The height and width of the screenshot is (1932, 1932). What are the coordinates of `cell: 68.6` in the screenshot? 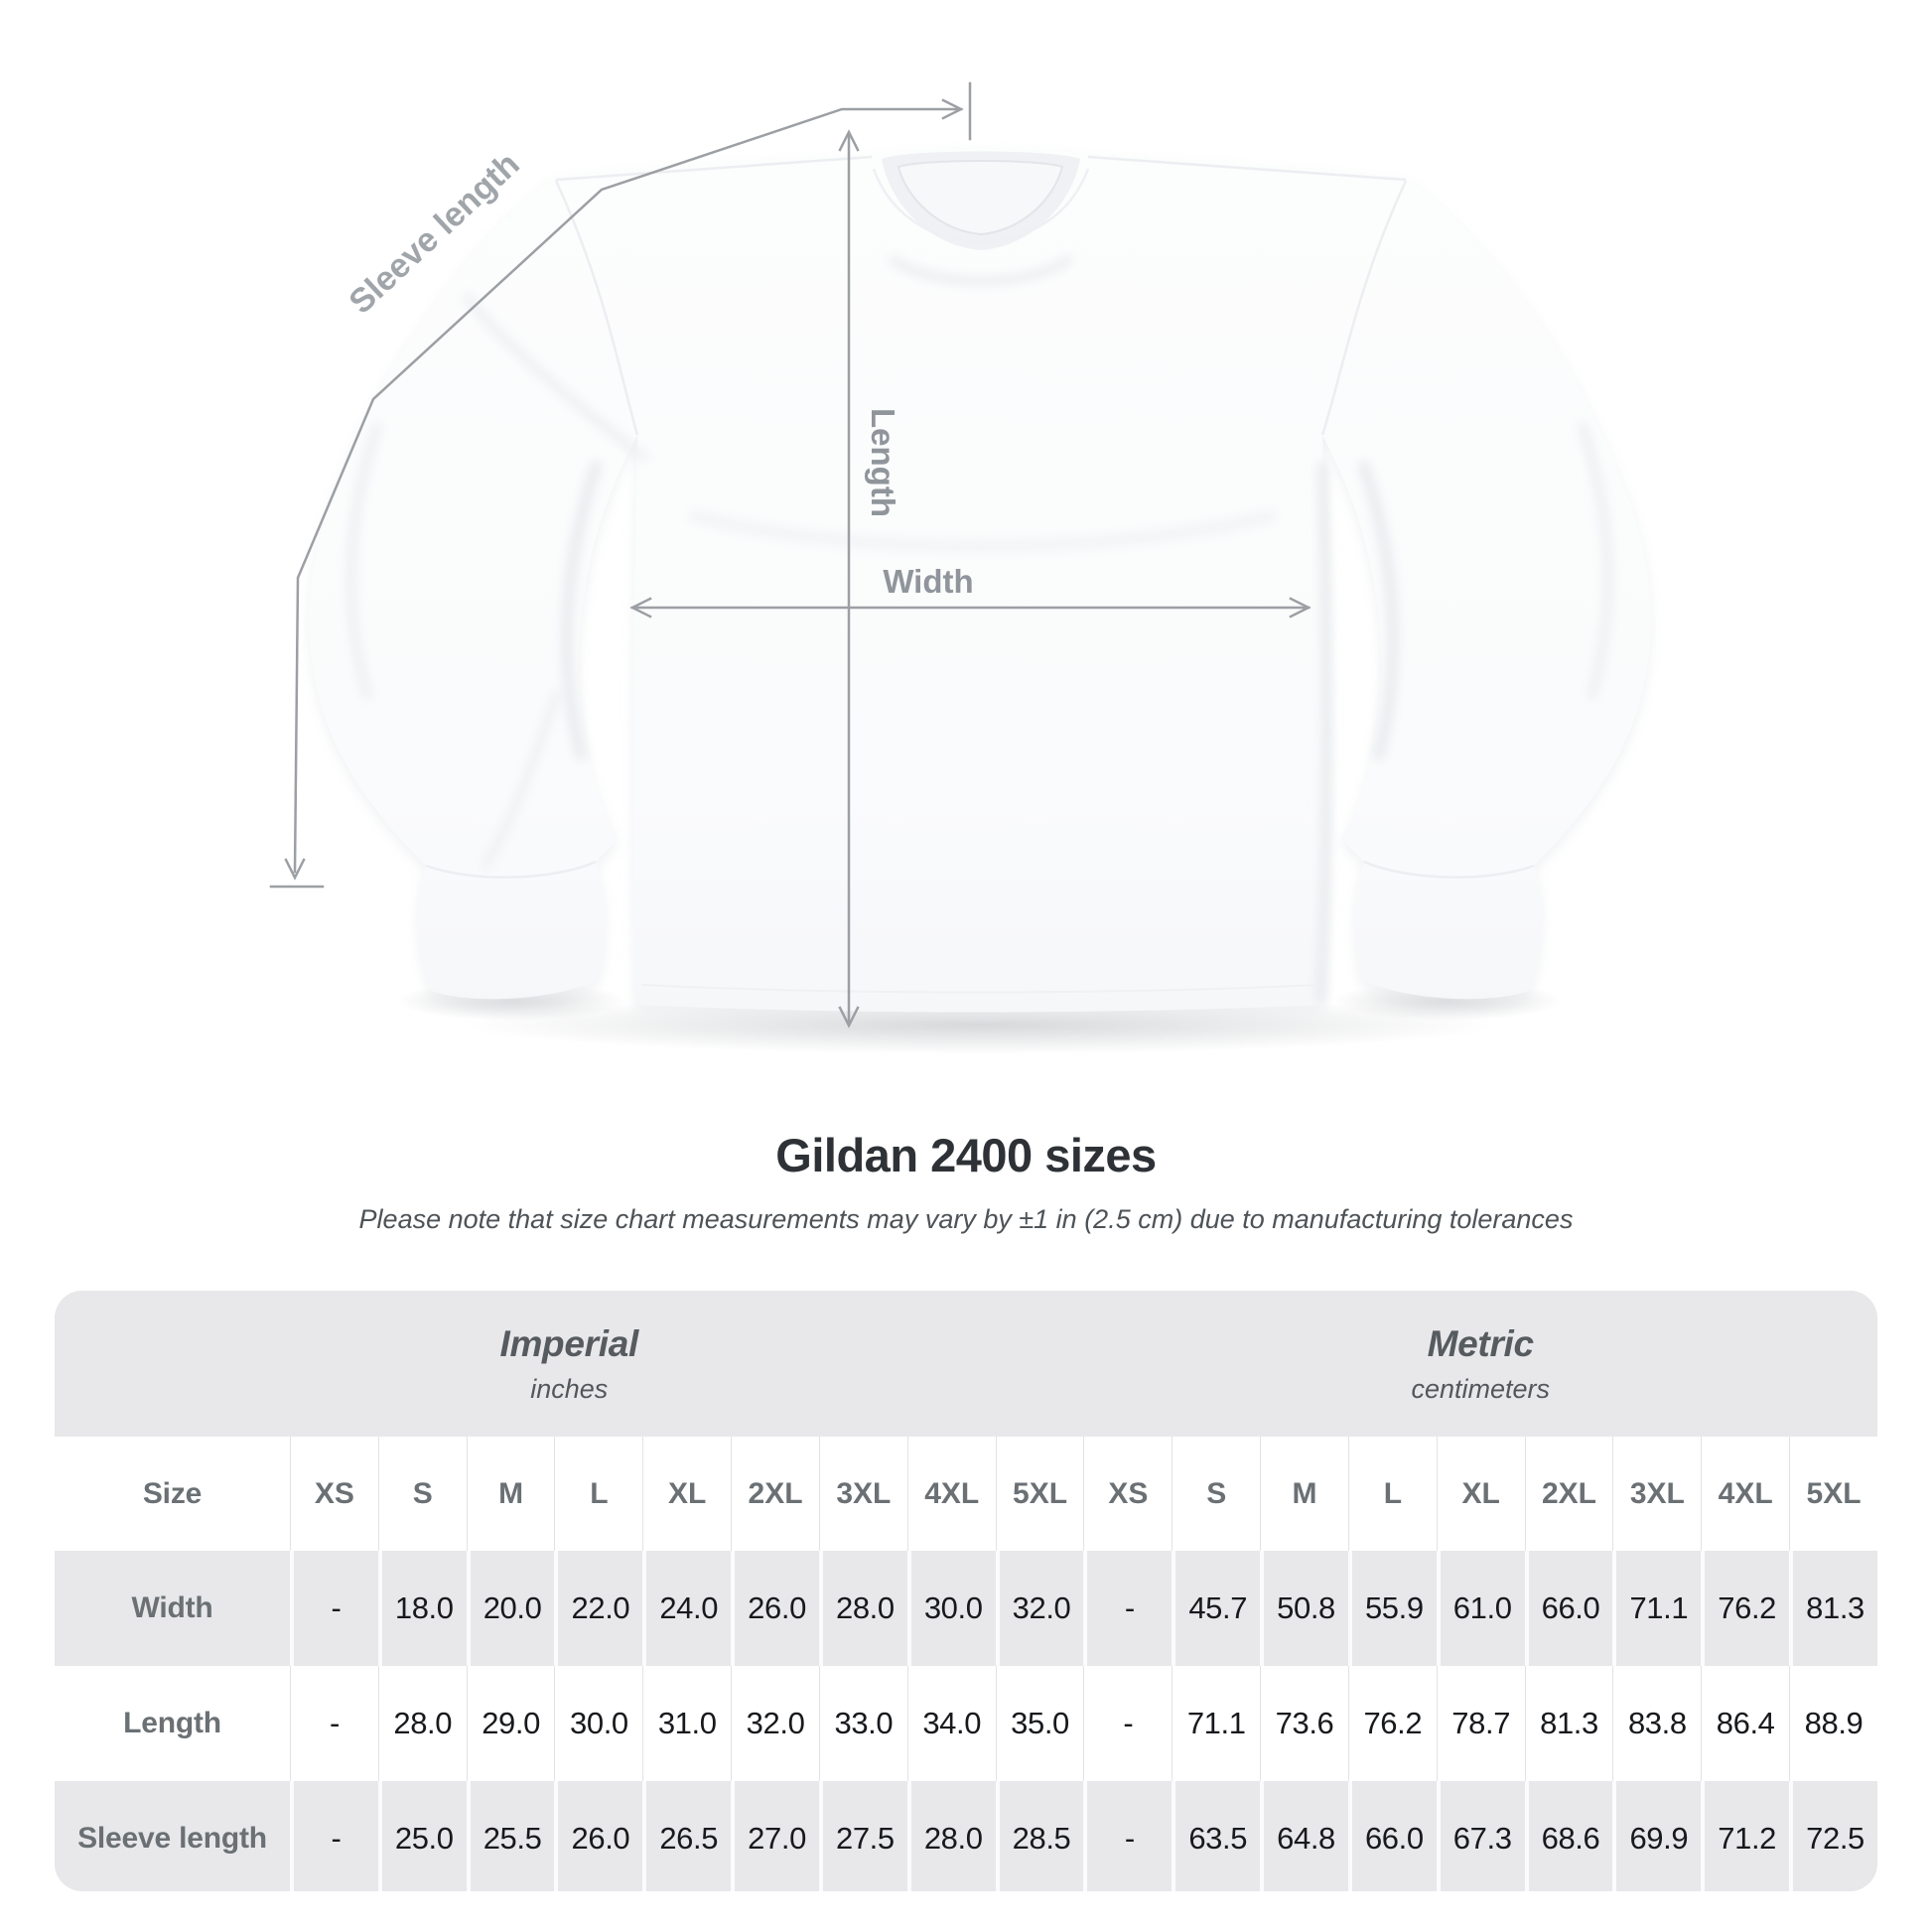 It's located at (1568, 1836).